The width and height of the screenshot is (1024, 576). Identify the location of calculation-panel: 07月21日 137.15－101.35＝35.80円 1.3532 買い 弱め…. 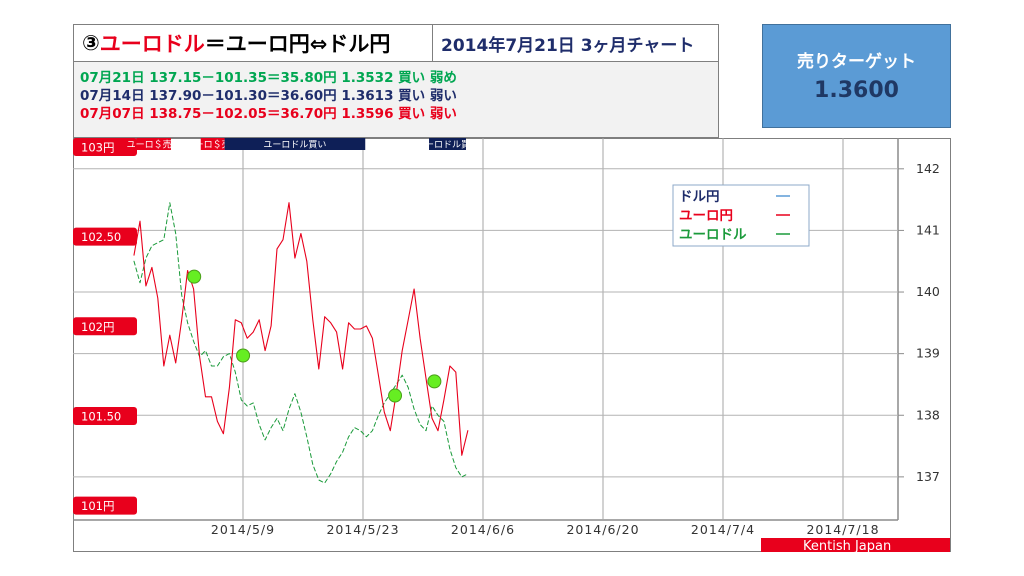
(396, 100).